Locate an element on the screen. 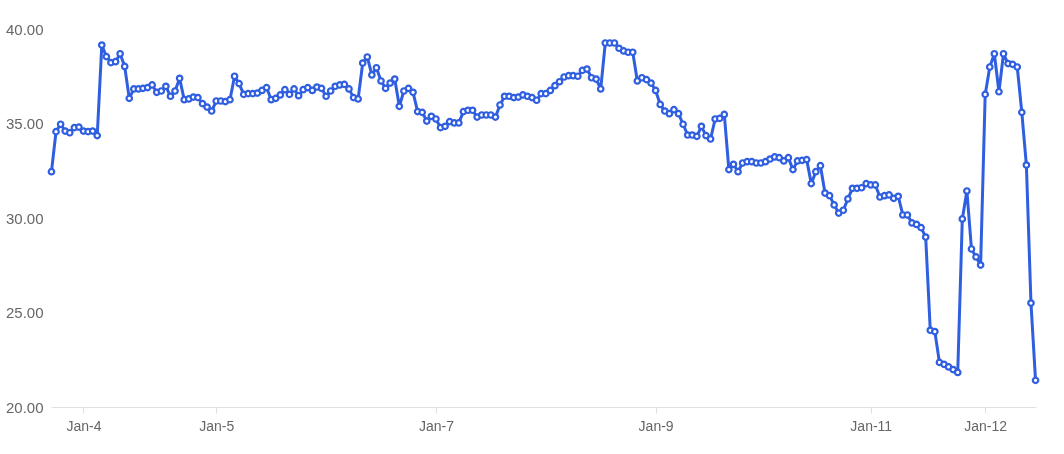 Image resolution: width=1064 pixels, height=454 pixels. x-tick-label: Jan-7 is located at coordinates (436, 425).